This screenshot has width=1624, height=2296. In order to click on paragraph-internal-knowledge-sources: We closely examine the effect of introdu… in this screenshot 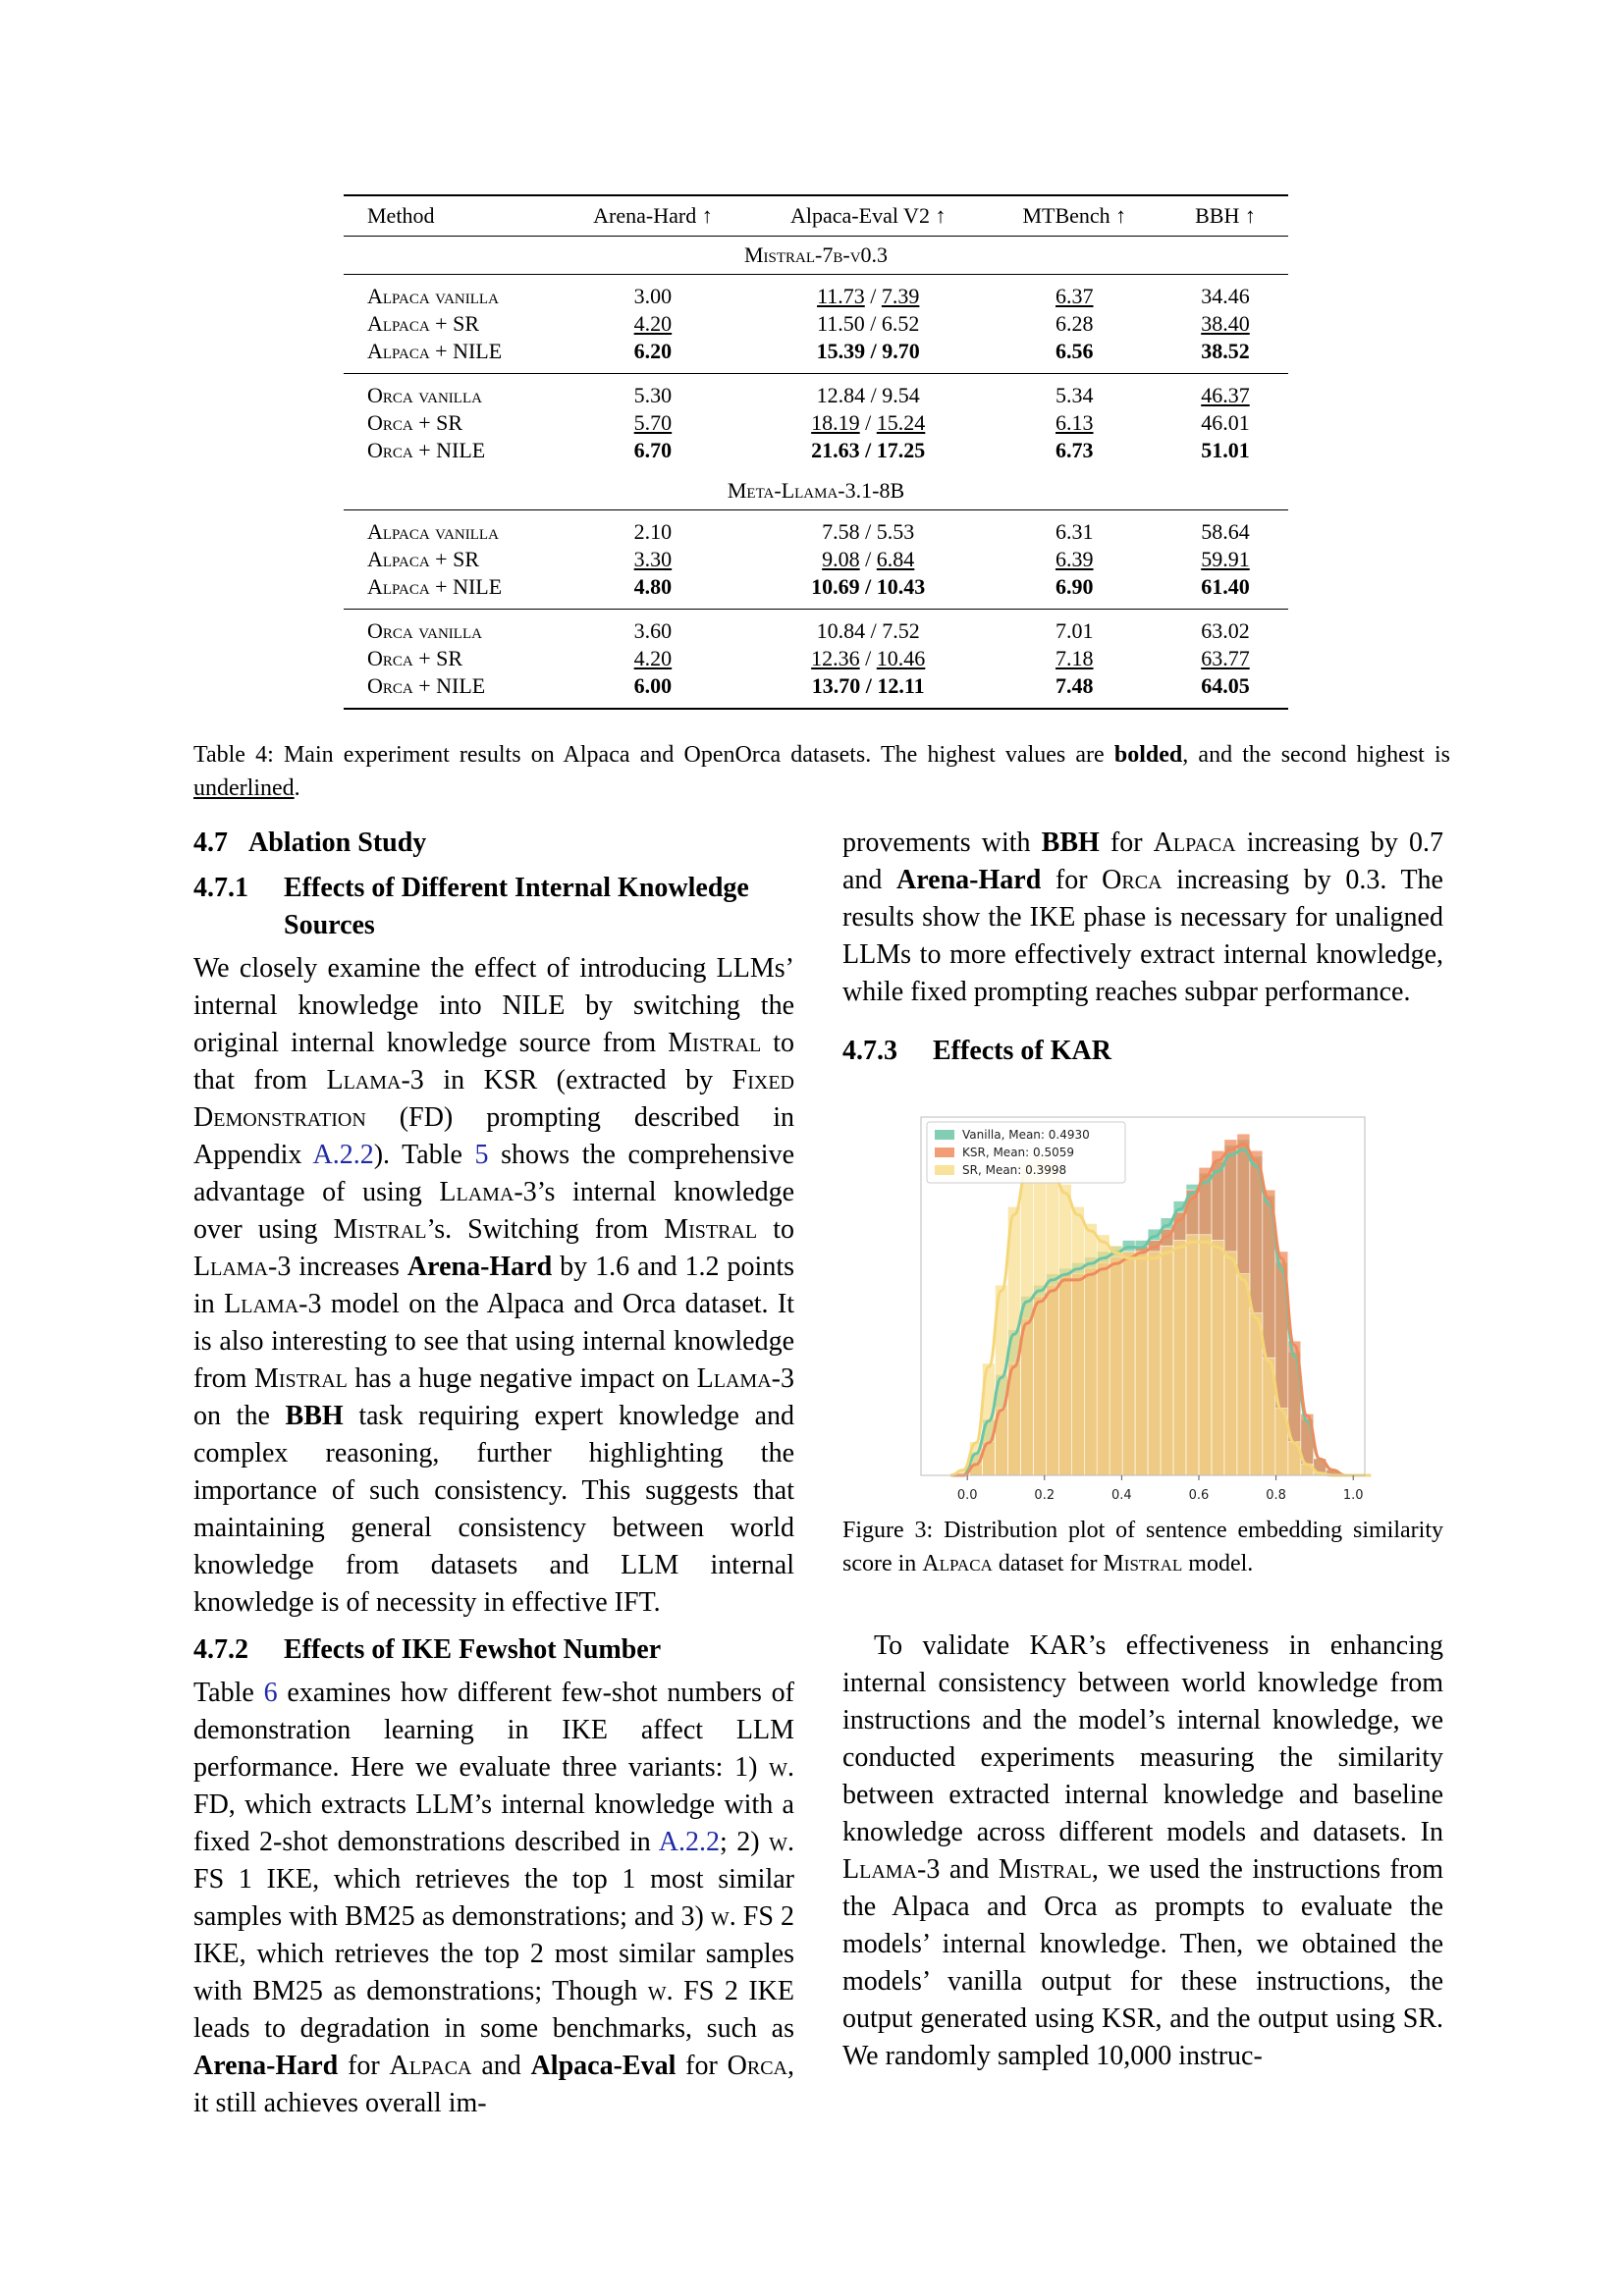, I will do `click(494, 1286)`.